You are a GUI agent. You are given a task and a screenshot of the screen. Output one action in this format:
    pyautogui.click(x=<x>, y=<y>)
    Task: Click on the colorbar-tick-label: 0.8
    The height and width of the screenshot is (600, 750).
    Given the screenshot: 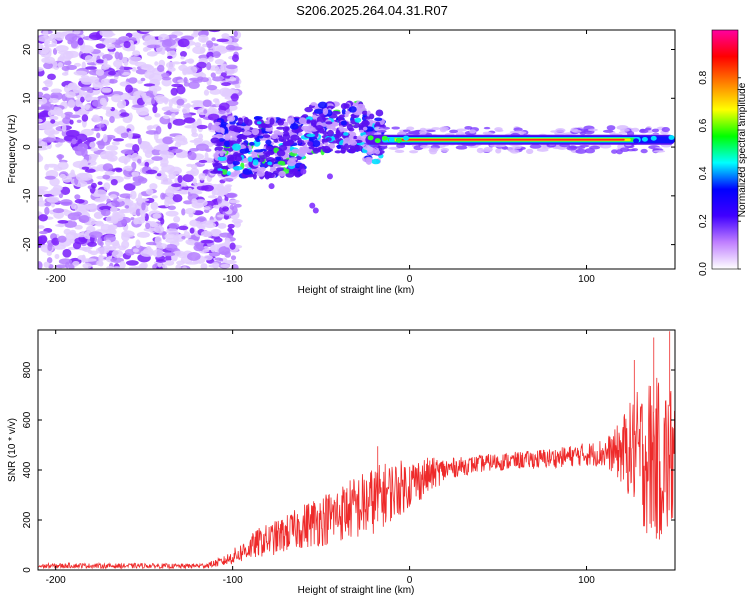 What is the action you would take?
    pyautogui.click(x=703, y=77)
    